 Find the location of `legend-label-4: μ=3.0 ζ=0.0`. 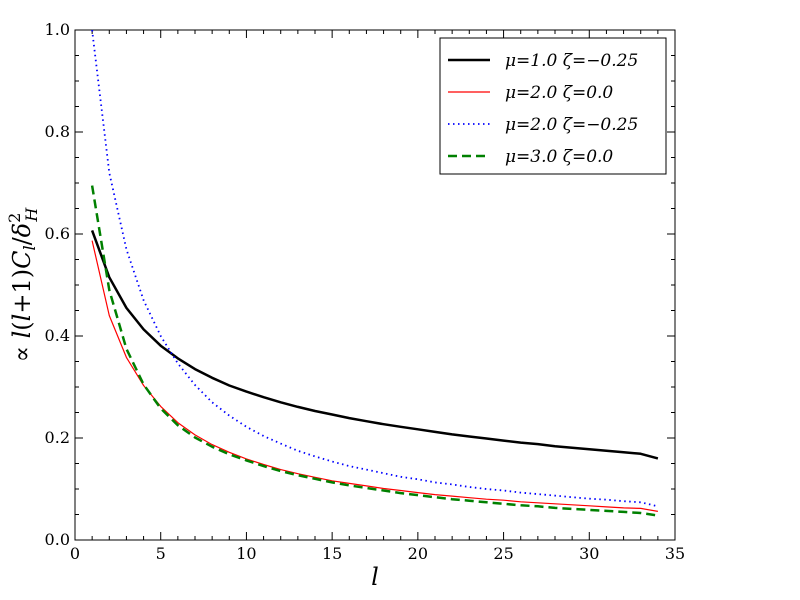

legend-label-4: μ=3.0 ζ=0.0 is located at coordinates (559, 157).